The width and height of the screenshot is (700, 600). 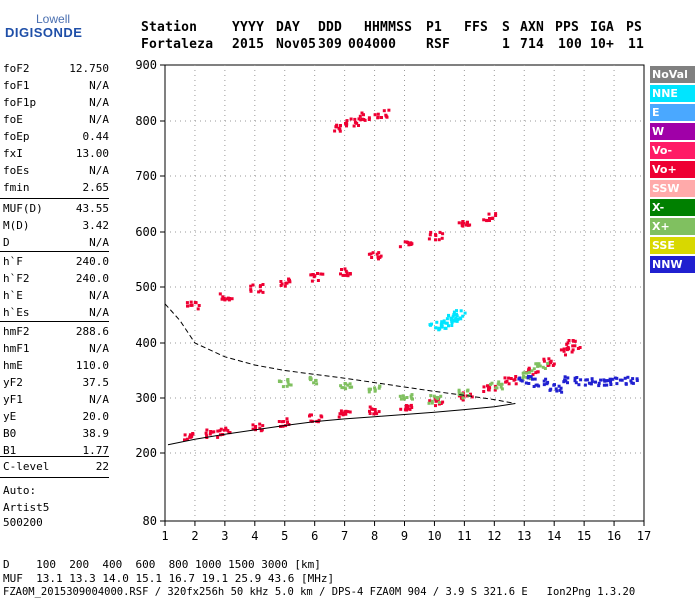 What do you see at coordinates (56, 210) in the screenshot?
I see `param-row: MUF(D) 43.55` at bounding box center [56, 210].